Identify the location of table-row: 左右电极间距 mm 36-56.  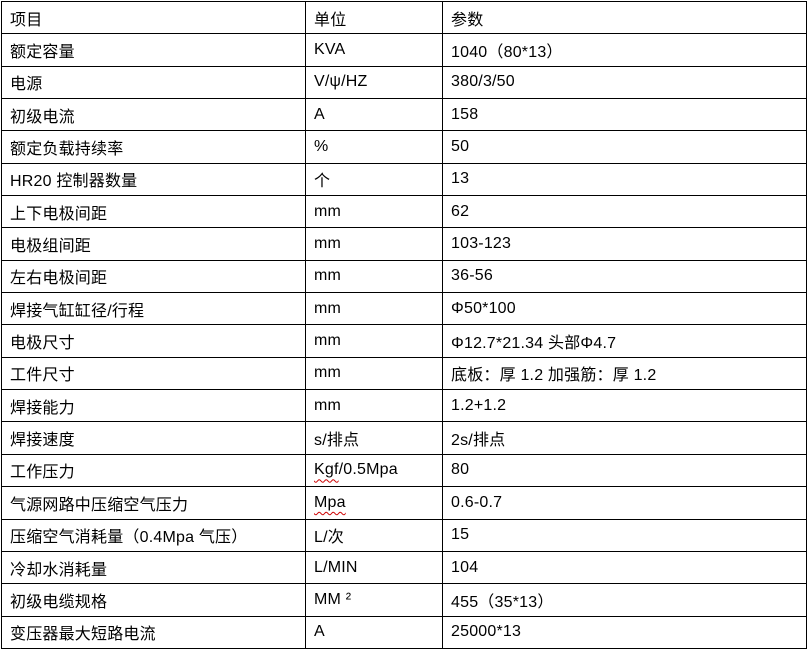
(404, 276).